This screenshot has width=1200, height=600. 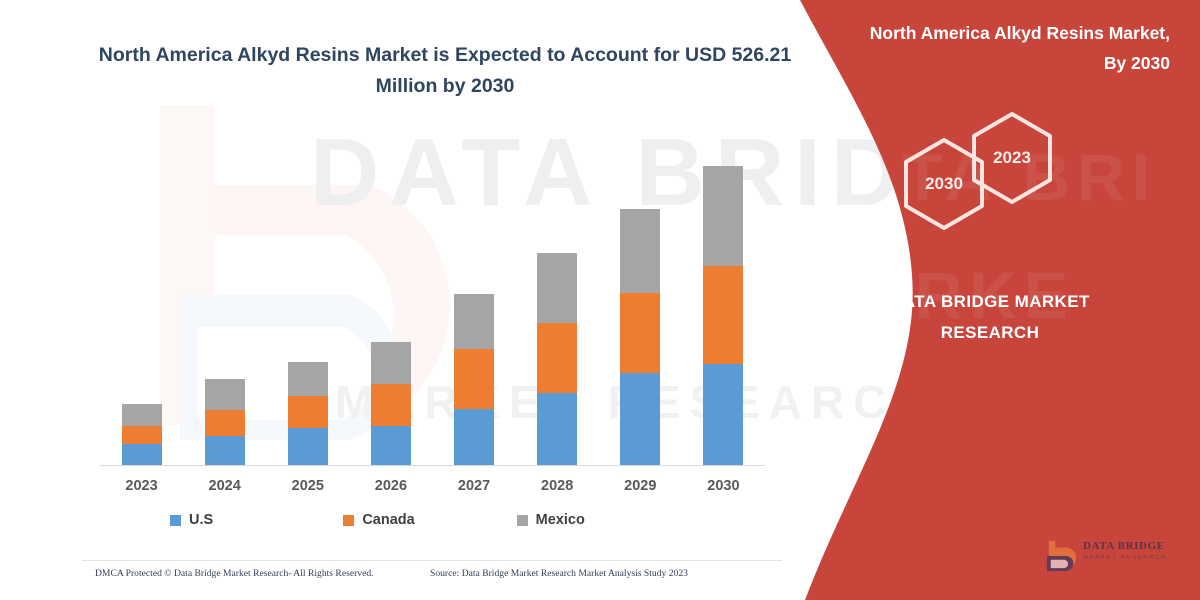 I want to click on dbmr-logo: DATA BRIDGE MARKET RESEARCH, so click(x=1115, y=557).